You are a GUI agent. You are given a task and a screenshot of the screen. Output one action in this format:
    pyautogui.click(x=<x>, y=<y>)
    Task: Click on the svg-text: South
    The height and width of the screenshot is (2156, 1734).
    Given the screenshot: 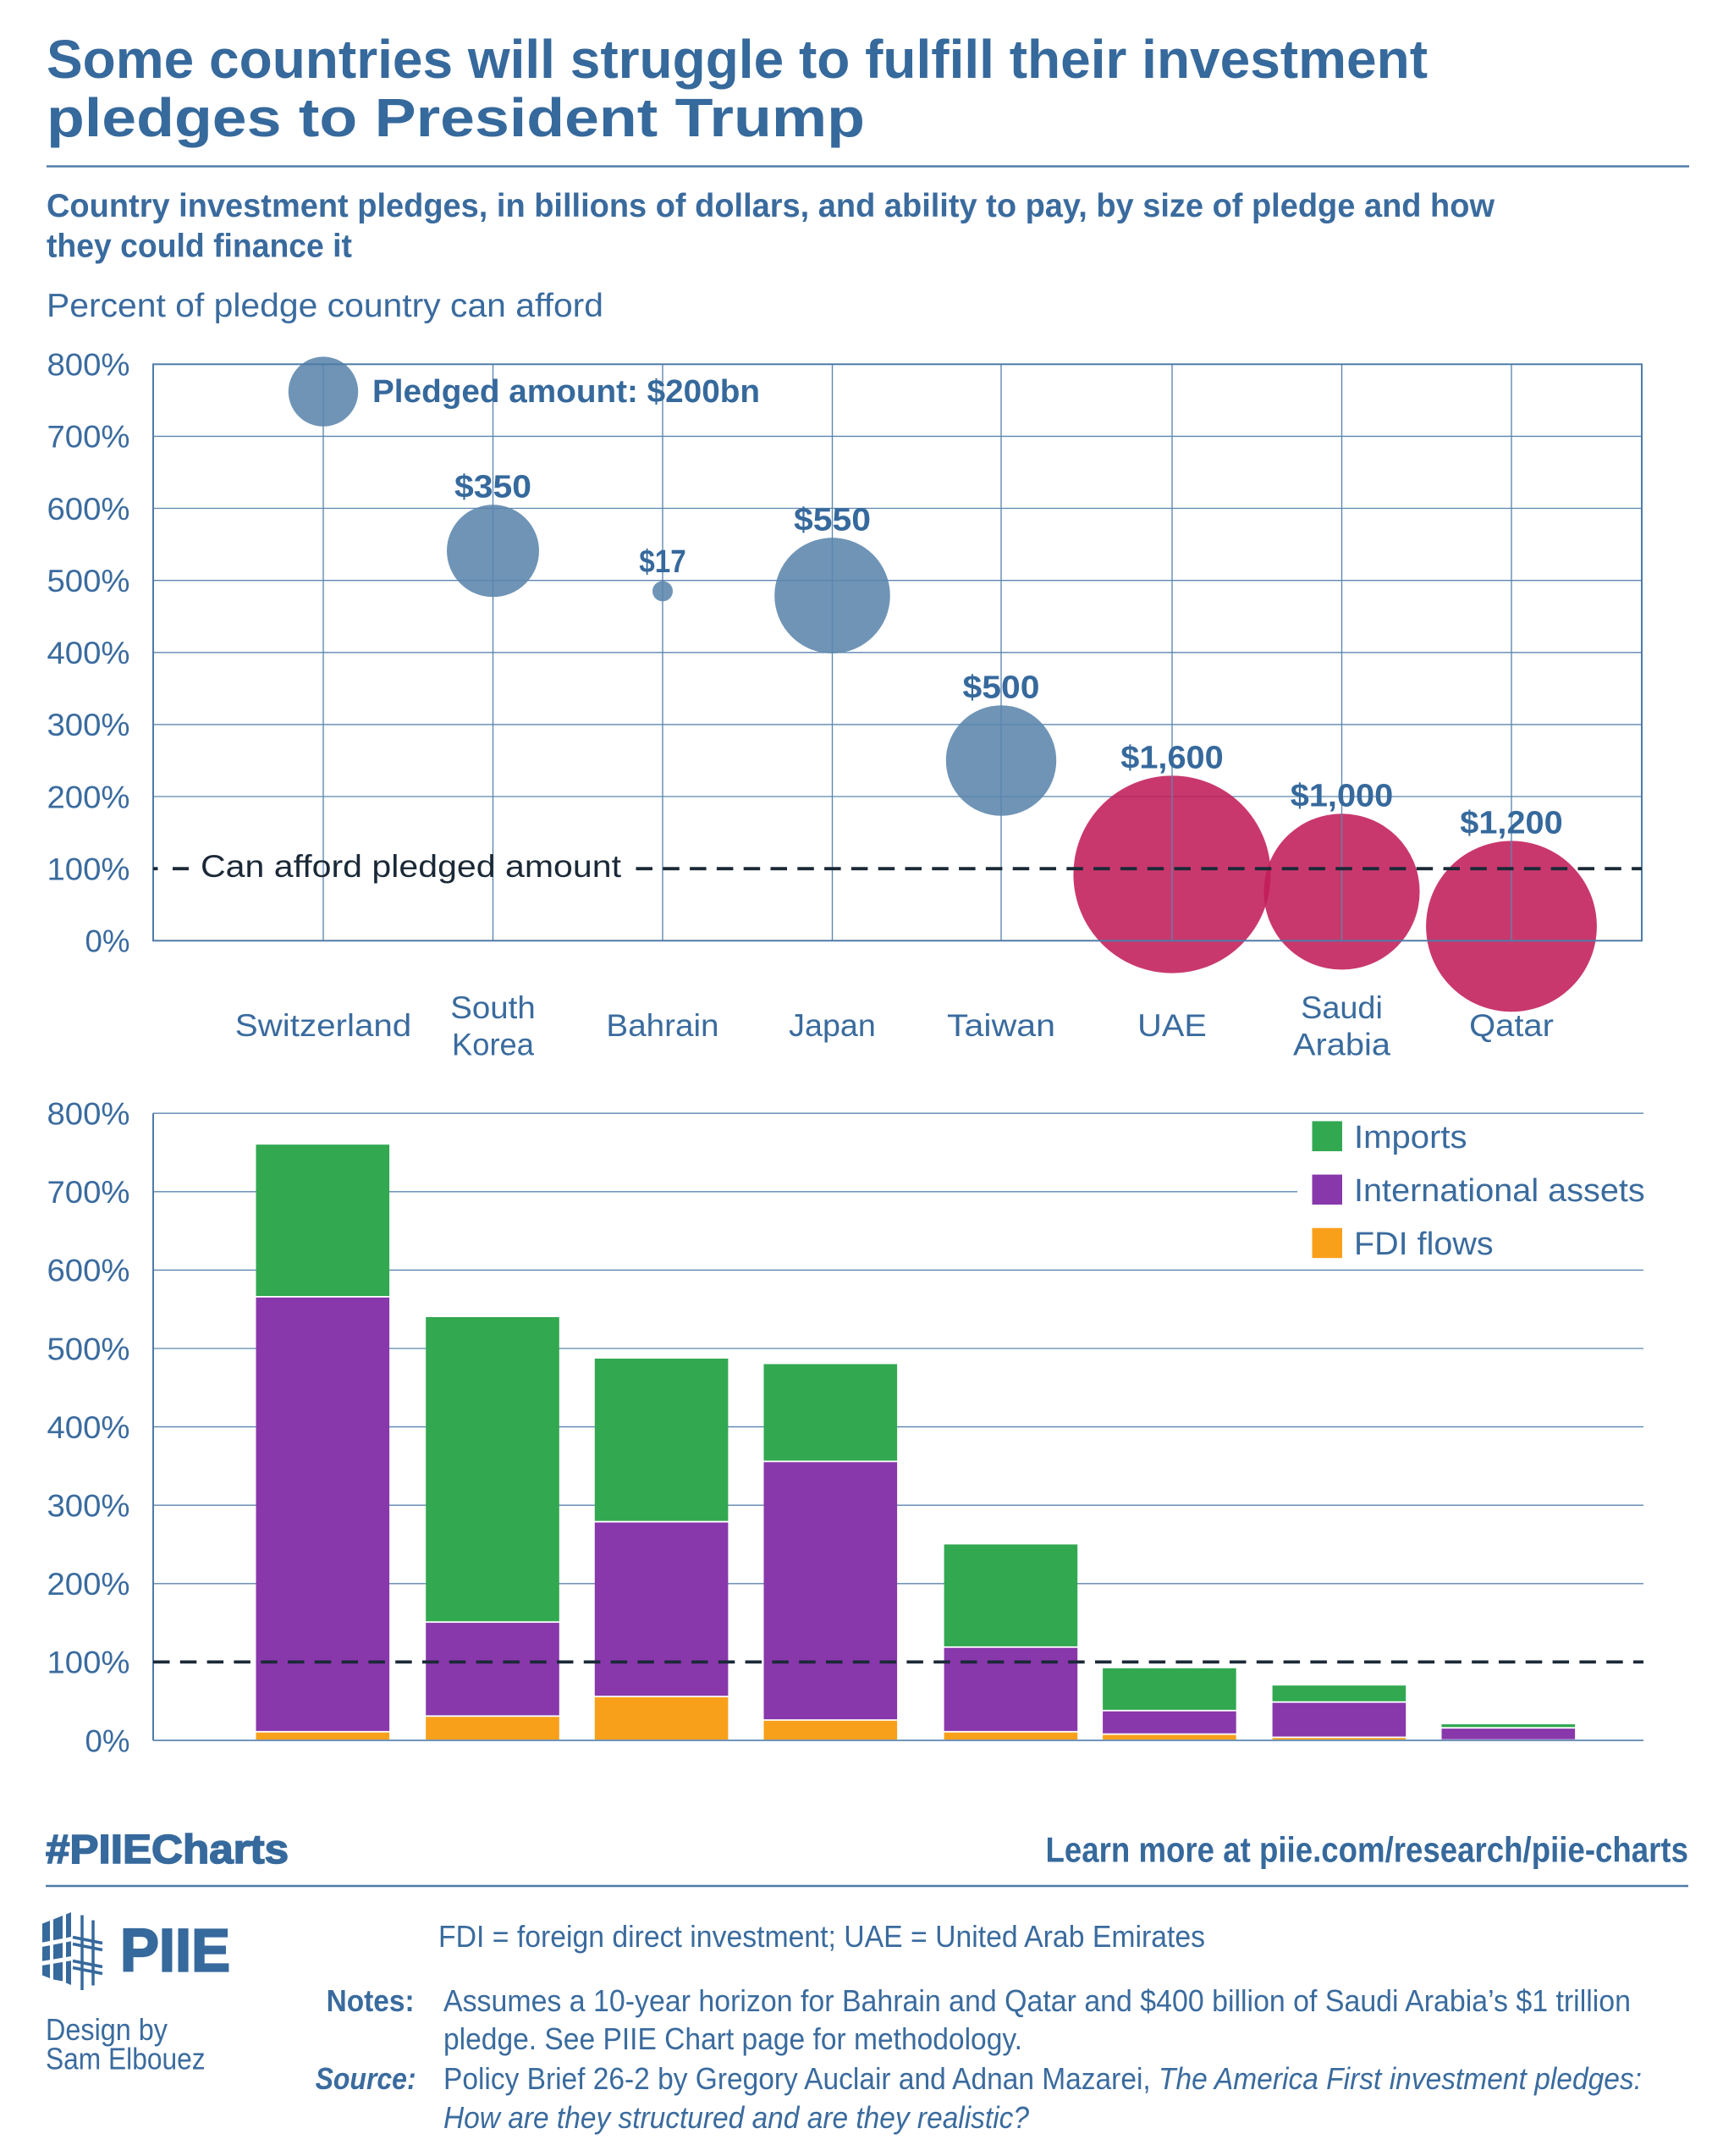 What is the action you would take?
    pyautogui.click(x=492, y=1008)
    